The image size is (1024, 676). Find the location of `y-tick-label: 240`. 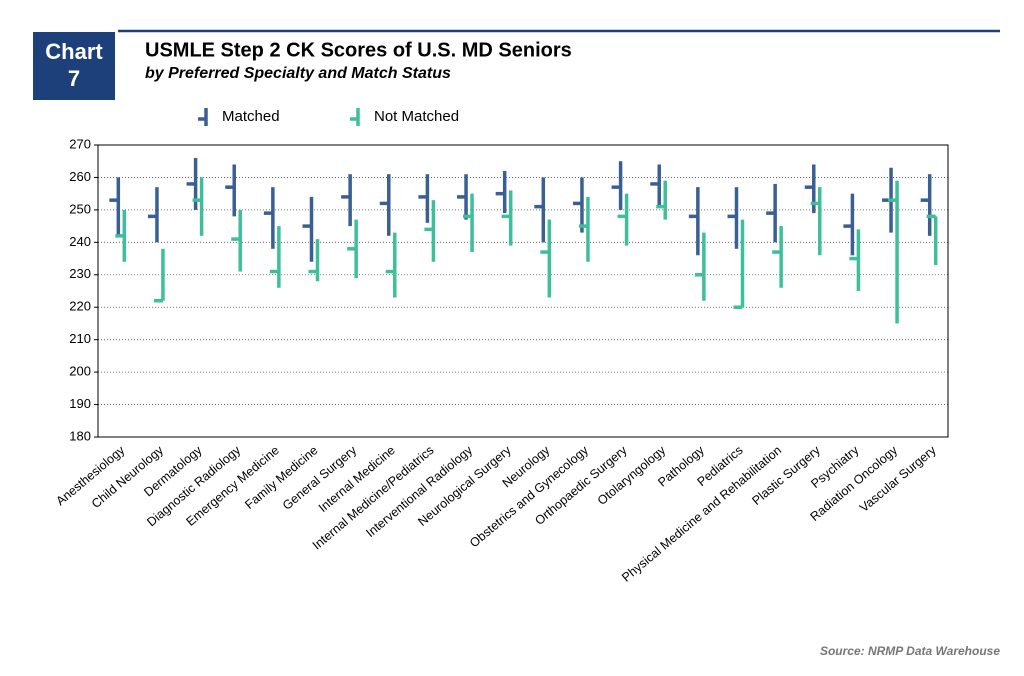

y-tick-label: 240 is located at coordinates (80, 241).